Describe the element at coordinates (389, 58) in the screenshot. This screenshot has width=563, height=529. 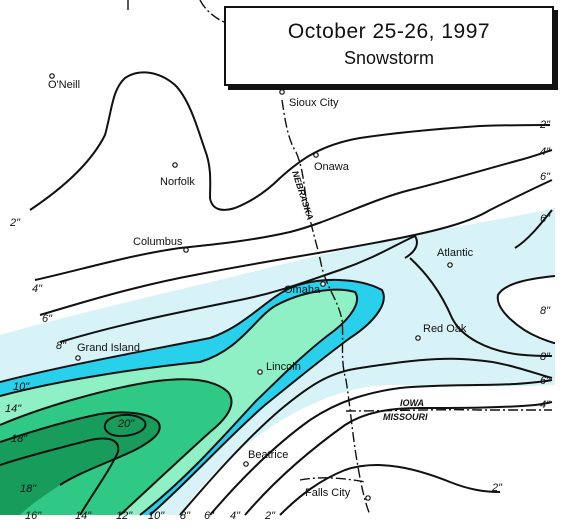
I see `map-subtitle: Snowstorm` at that location.